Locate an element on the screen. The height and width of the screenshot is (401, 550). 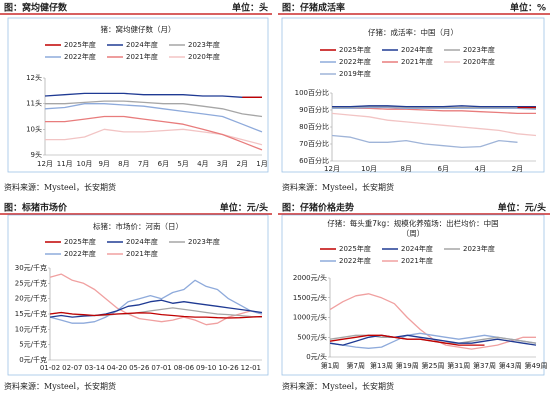
x-tick-label: 09-10 is located at coordinates (206, 368).